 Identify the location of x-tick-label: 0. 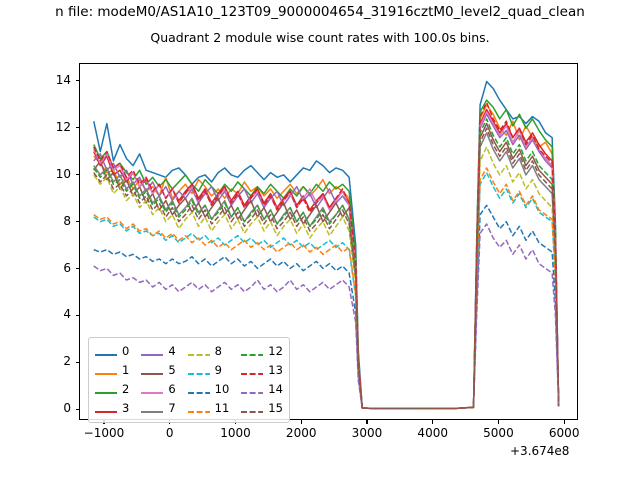
(169, 433).